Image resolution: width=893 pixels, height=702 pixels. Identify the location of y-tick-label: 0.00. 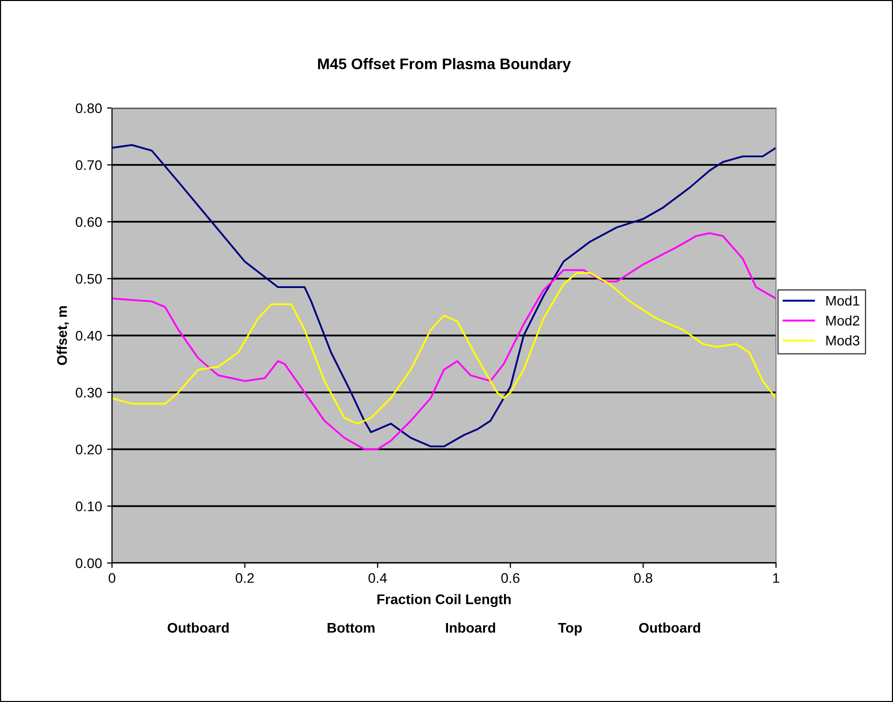
(89, 563).